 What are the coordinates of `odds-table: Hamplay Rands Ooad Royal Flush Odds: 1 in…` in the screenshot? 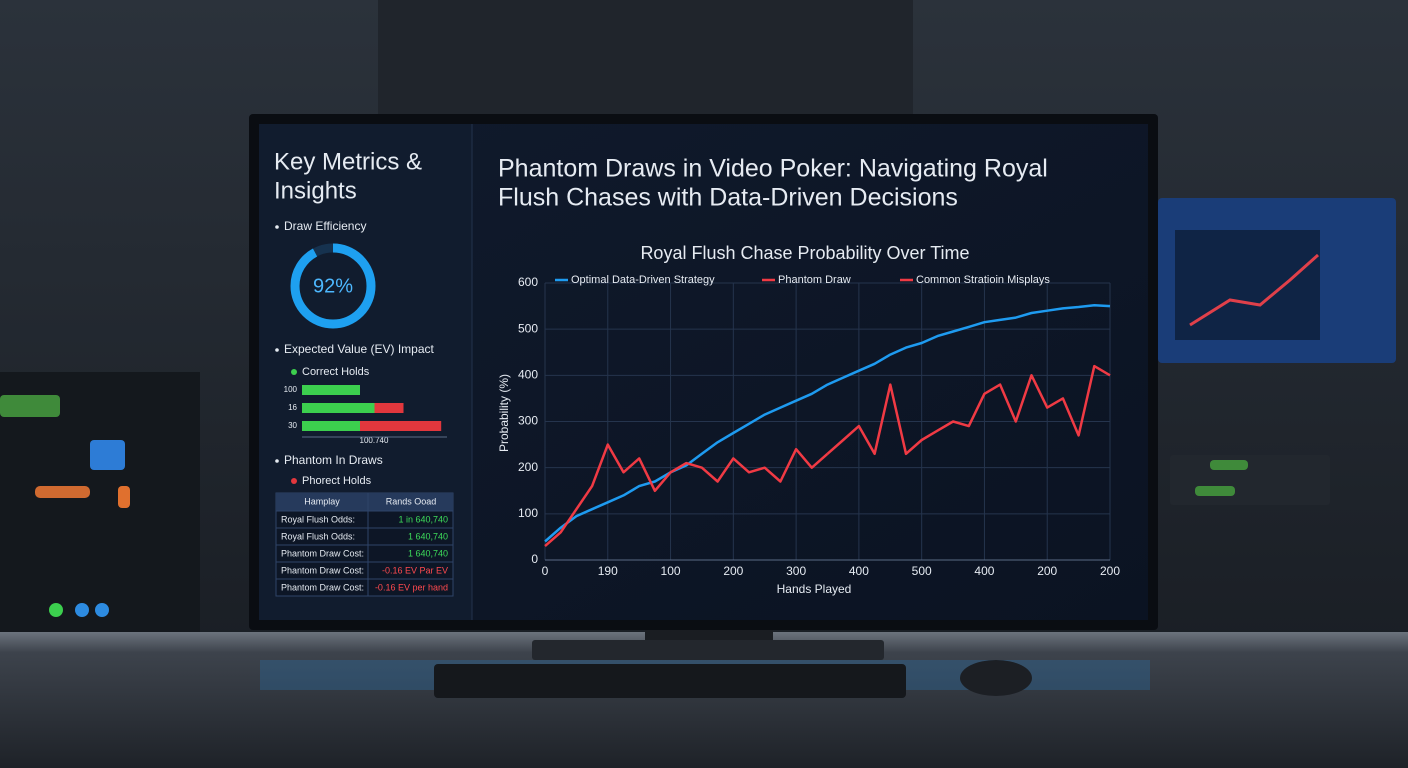 It's located at (364, 544).